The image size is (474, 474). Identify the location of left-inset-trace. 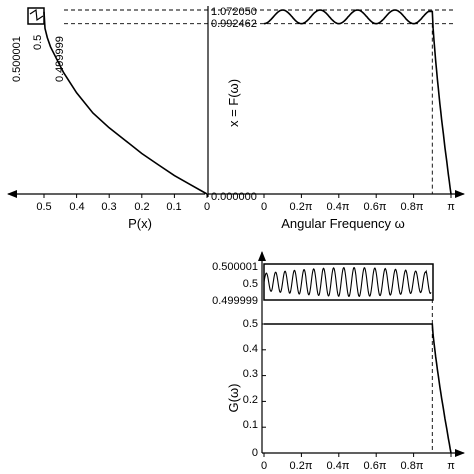
(36, 15).